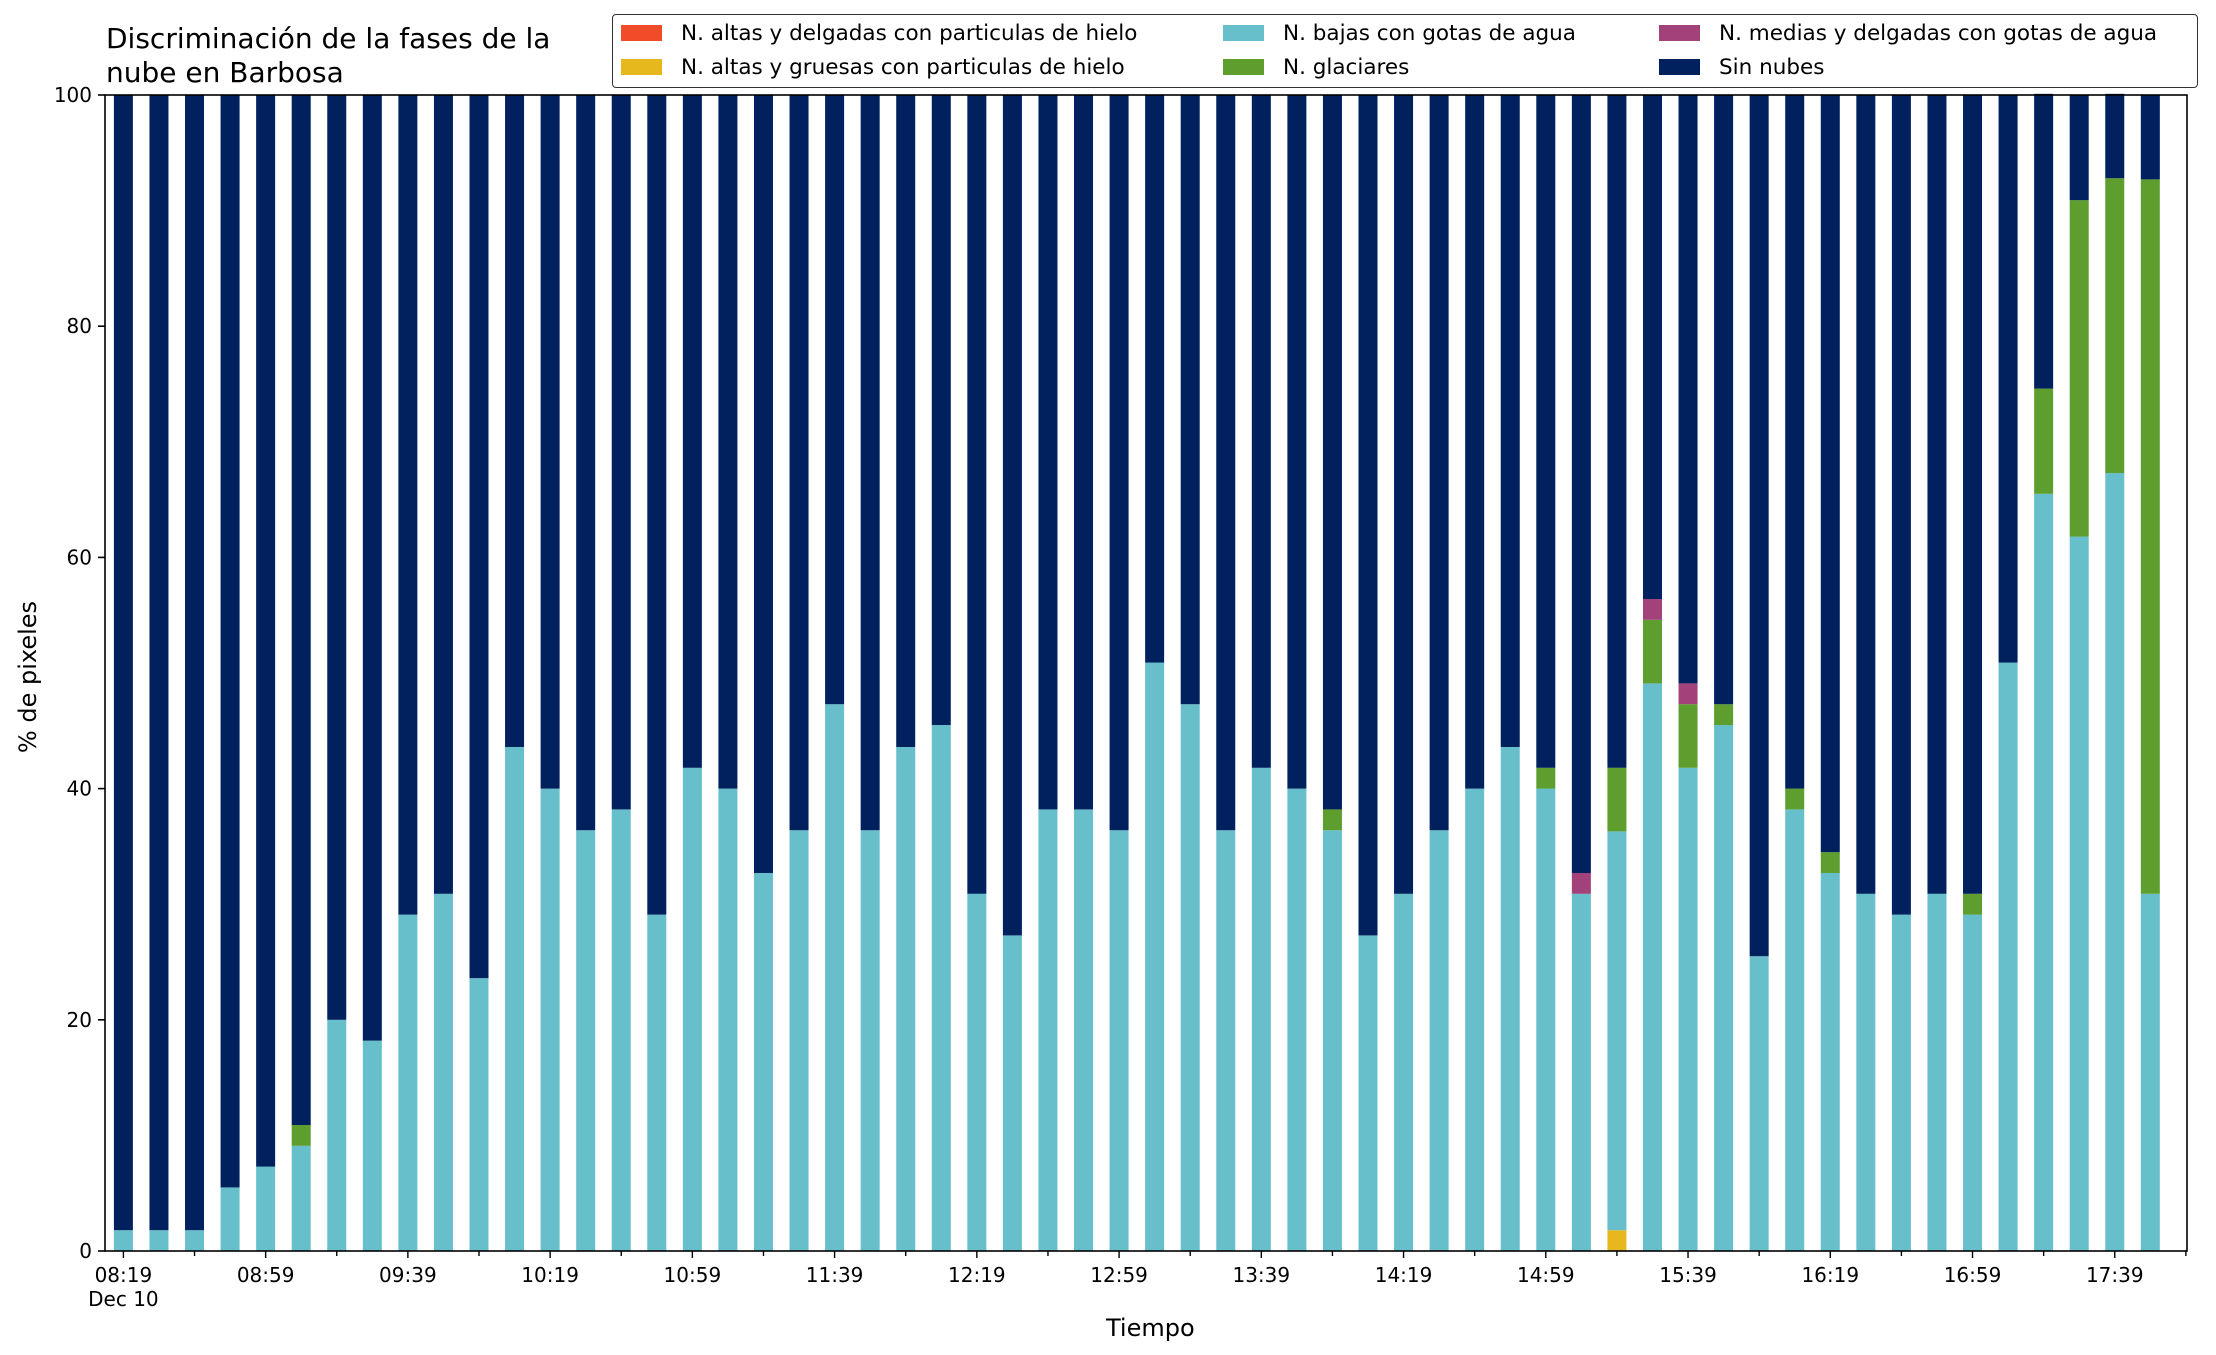 The image size is (2216, 1355). I want to click on y-tick-label-40: 40, so click(79, 789).